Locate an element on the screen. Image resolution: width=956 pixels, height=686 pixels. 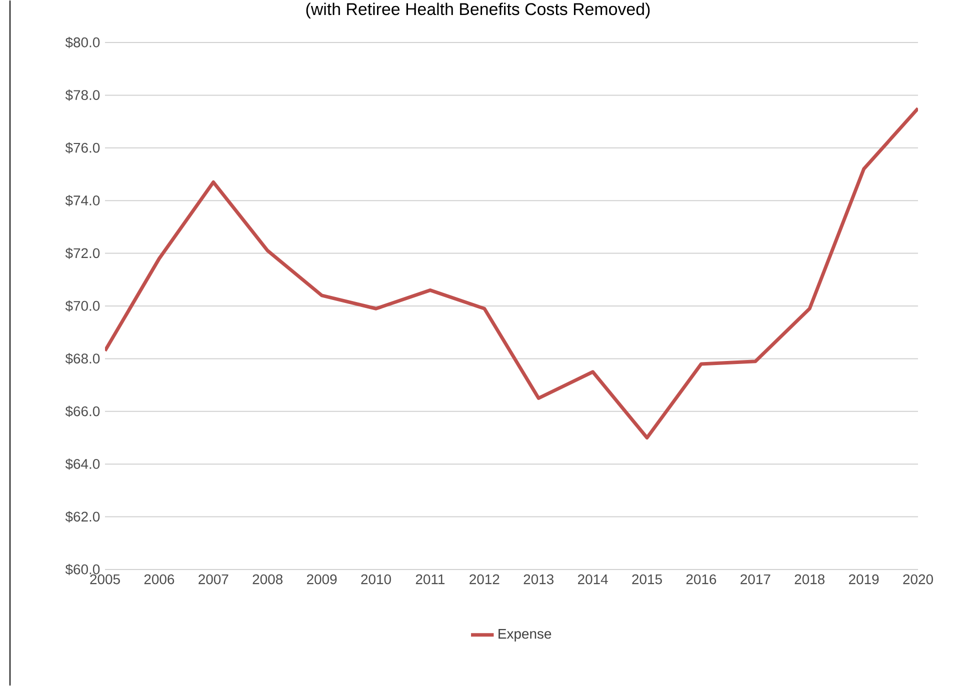
x-tick-label: 2006 is located at coordinates (159, 579).